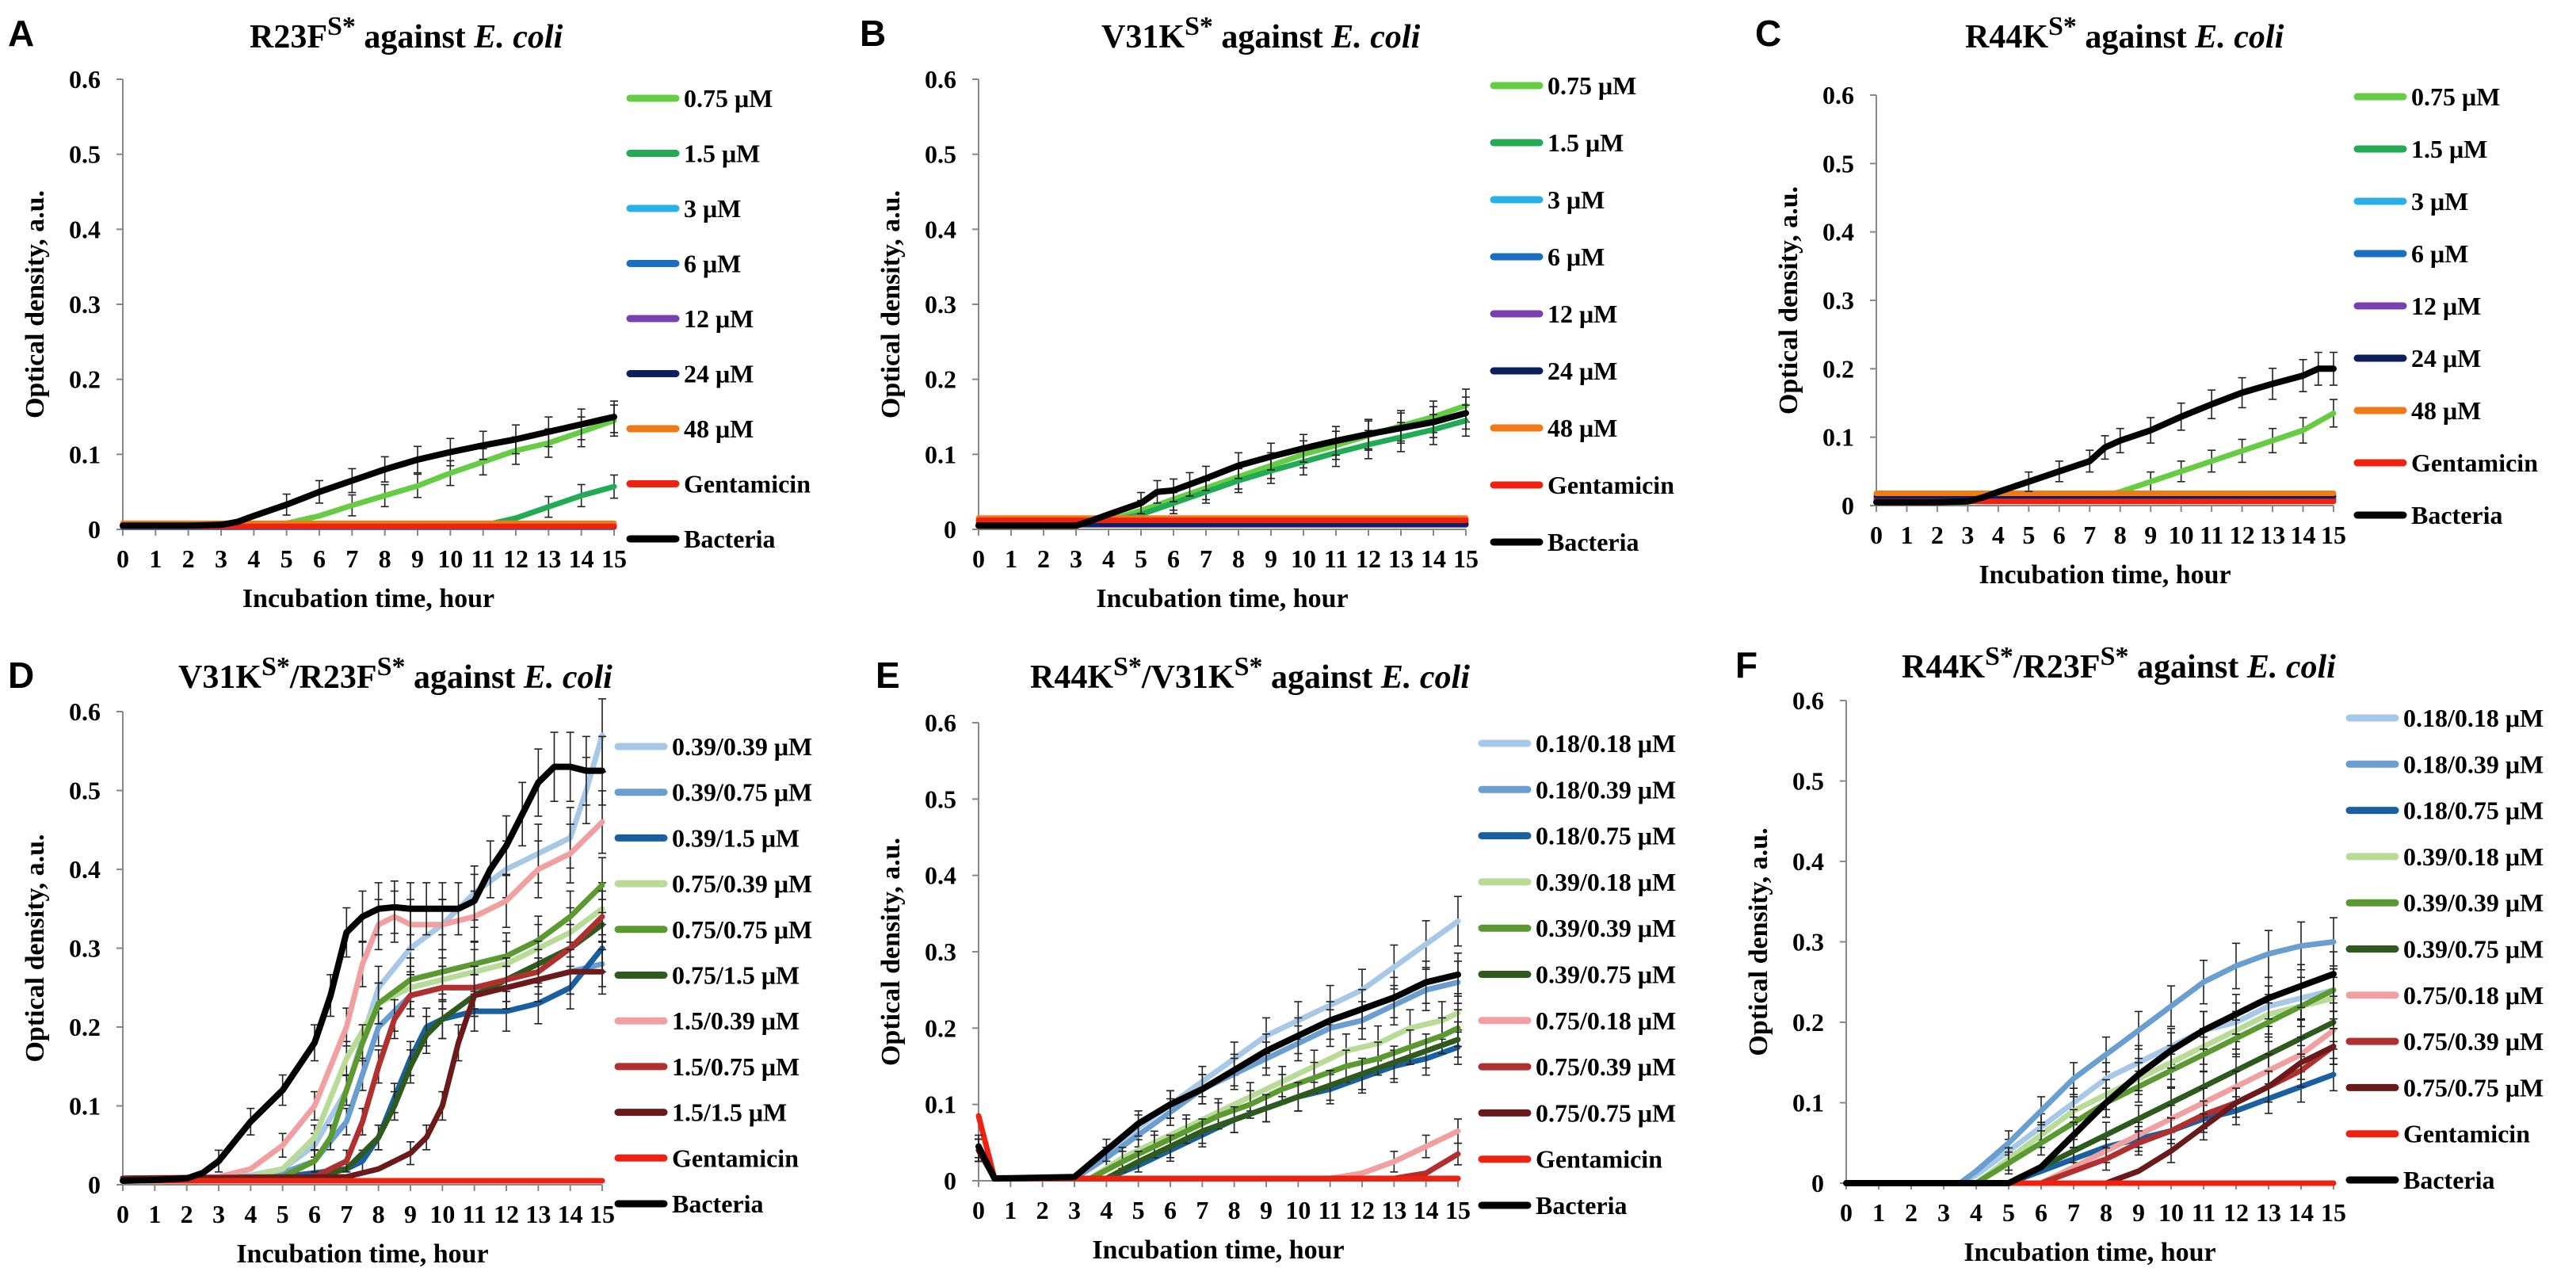  Describe the element at coordinates (2473, 856) in the screenshot. I see `legend-label: 0.39/0.18 μM` at that location.